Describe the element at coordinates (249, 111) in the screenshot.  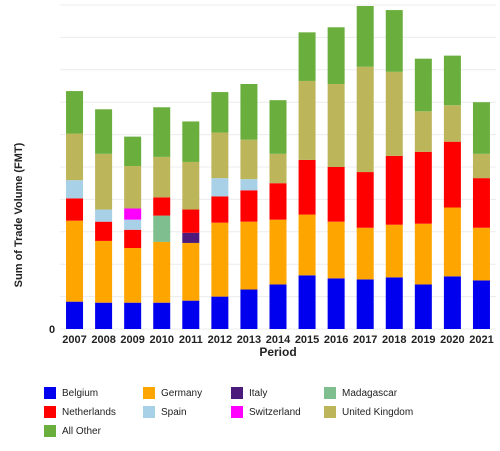
I see `bar-segment-all-other-2013` at that location.